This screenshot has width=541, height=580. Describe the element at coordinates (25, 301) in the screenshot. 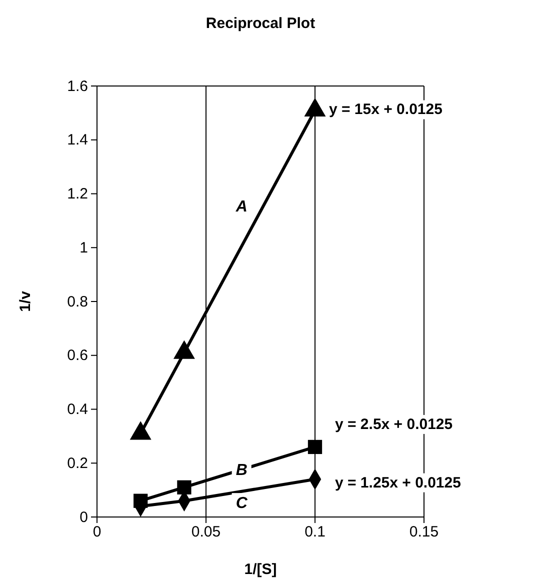

I see `y-axis-title: 1/v` at that location.